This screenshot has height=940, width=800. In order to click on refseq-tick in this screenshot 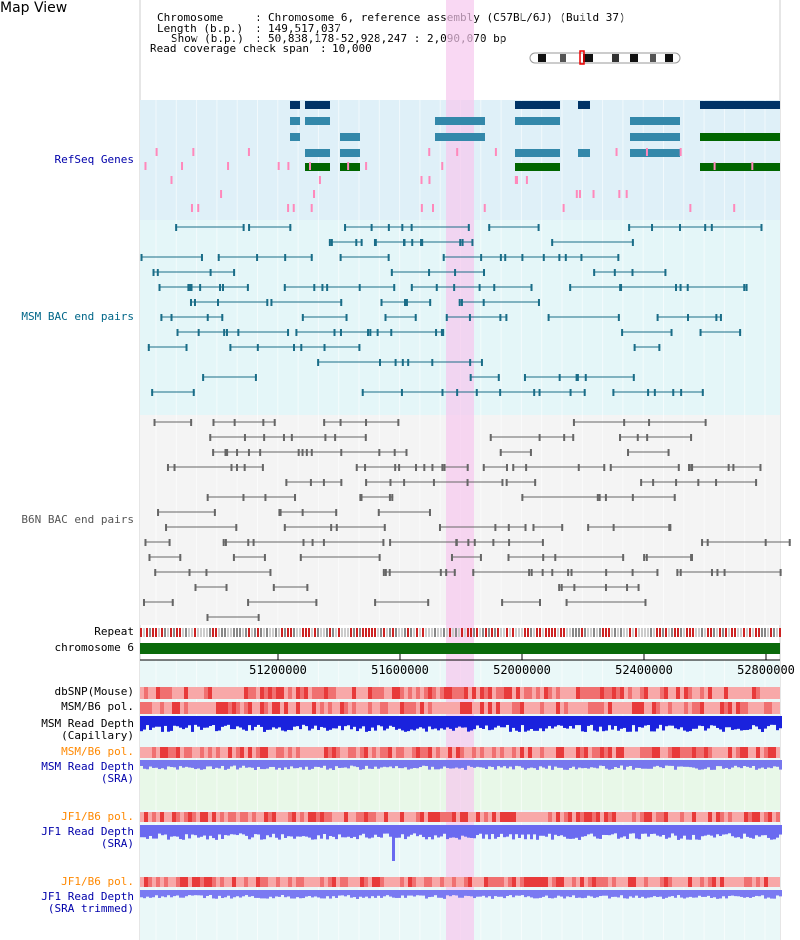, I will do `click(228, 166)`.